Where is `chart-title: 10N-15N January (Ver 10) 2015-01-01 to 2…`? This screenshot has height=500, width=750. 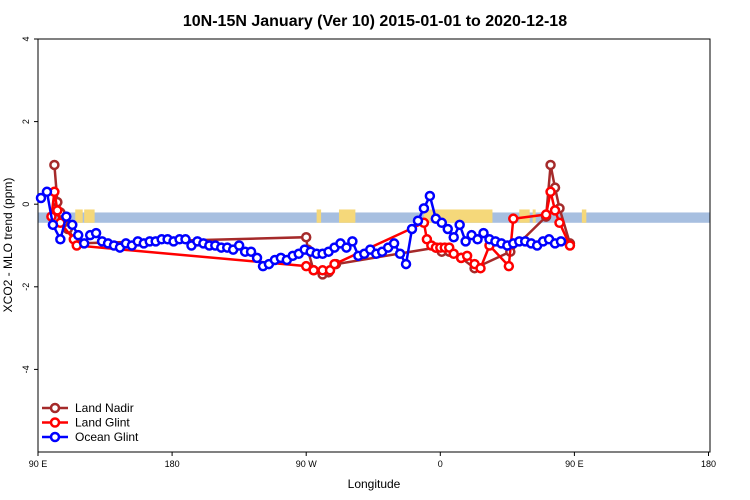 chart-title: 10N-15N January (Ver 10) 2015-01-01 to 2… is located at coordinates (375, 21).